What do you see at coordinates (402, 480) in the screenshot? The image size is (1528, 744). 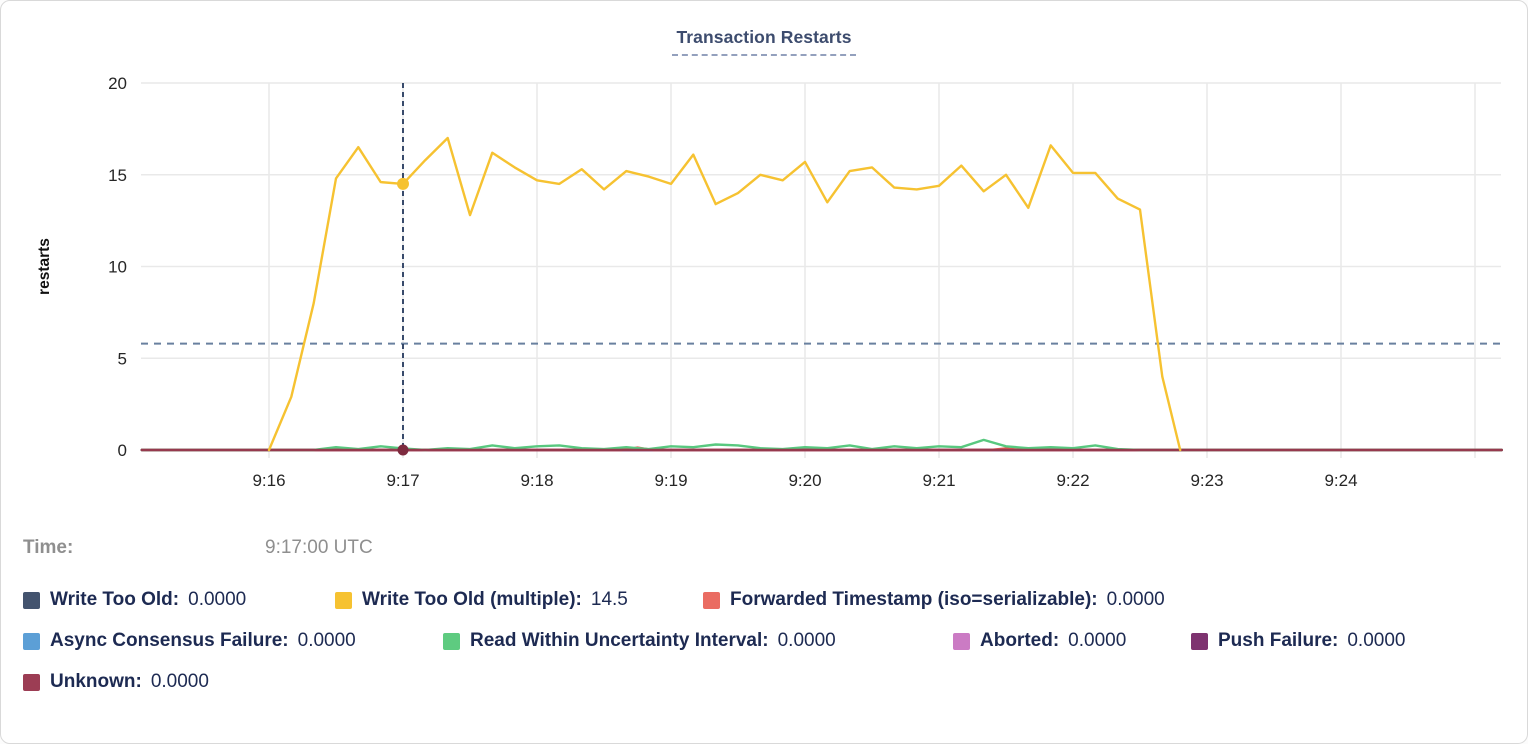 I see `x-tick-label: 9:17` at bounding box center [402, 480].